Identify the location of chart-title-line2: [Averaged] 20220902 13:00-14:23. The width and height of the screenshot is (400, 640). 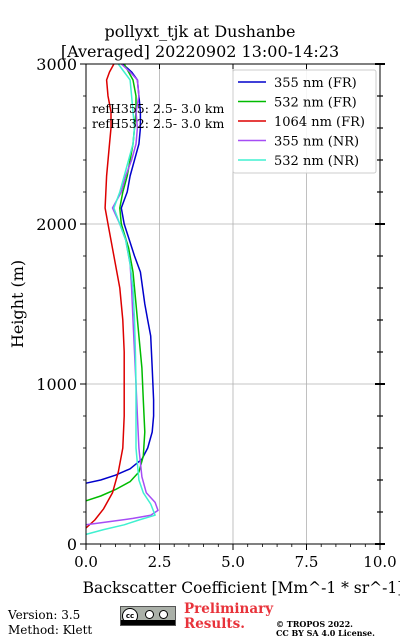
(200, 51).